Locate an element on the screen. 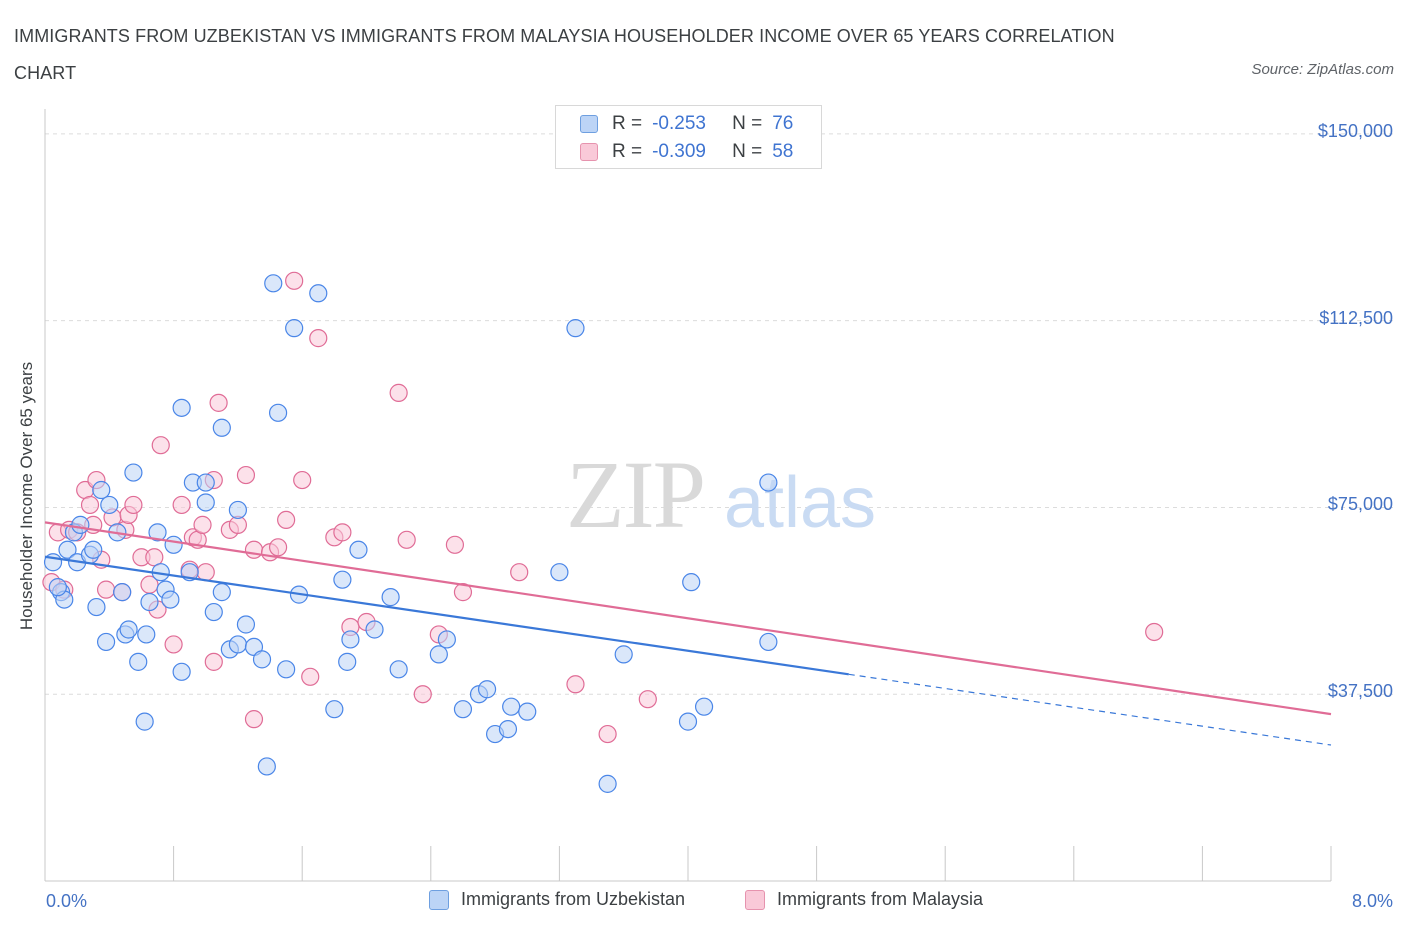 This screenshot has width=1406, height=930. watermark-atlas: atlas is located at coordinates (800, 503).